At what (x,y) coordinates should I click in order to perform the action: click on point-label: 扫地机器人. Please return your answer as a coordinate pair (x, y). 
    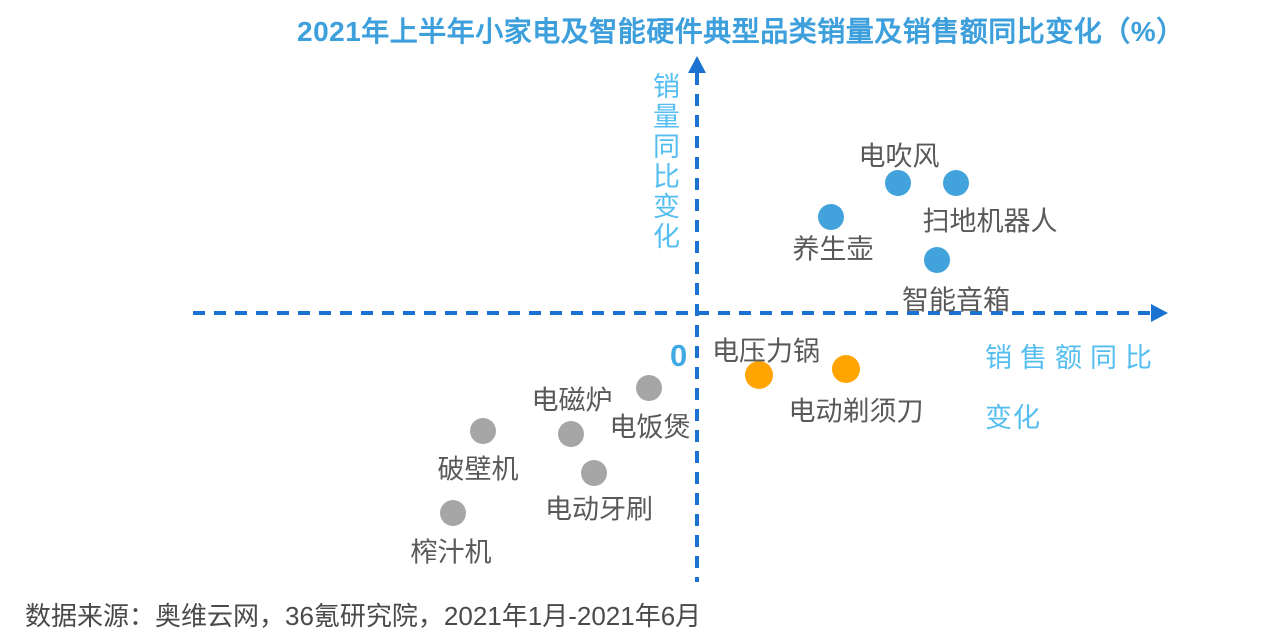
    Looking at the image, I should click on (990, 221).